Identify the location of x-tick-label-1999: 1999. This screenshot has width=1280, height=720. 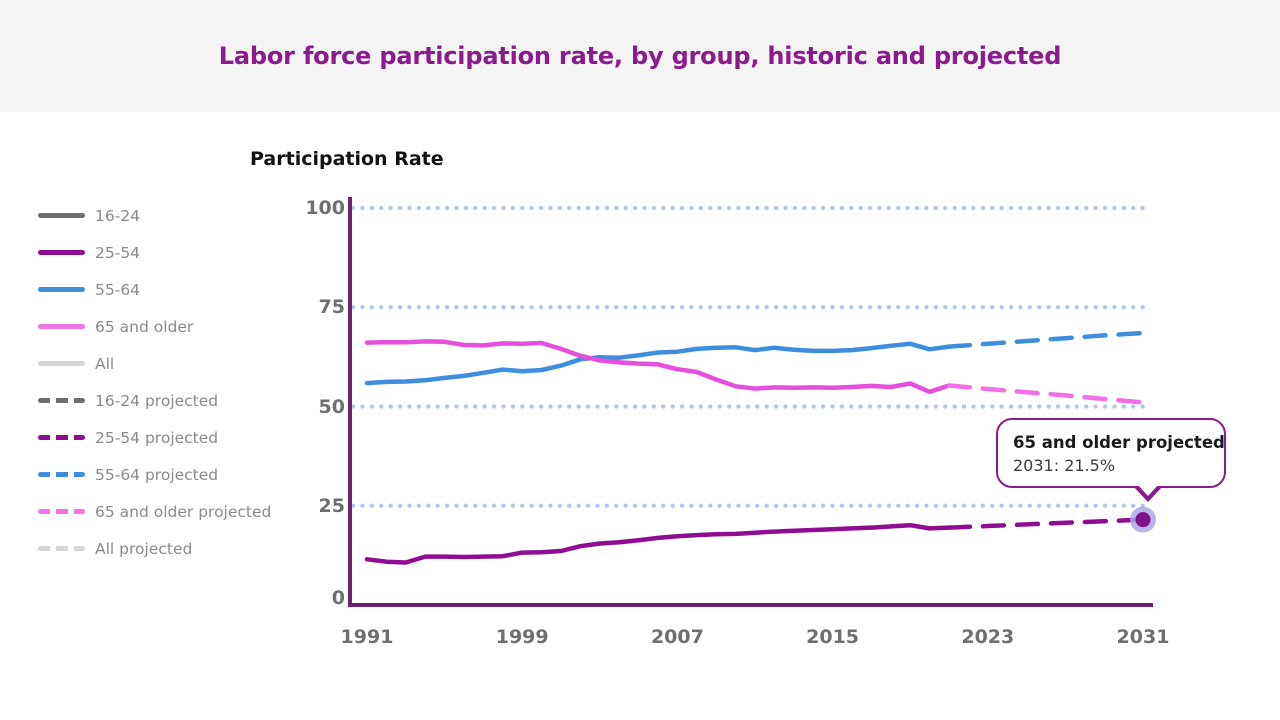
(522, 637).